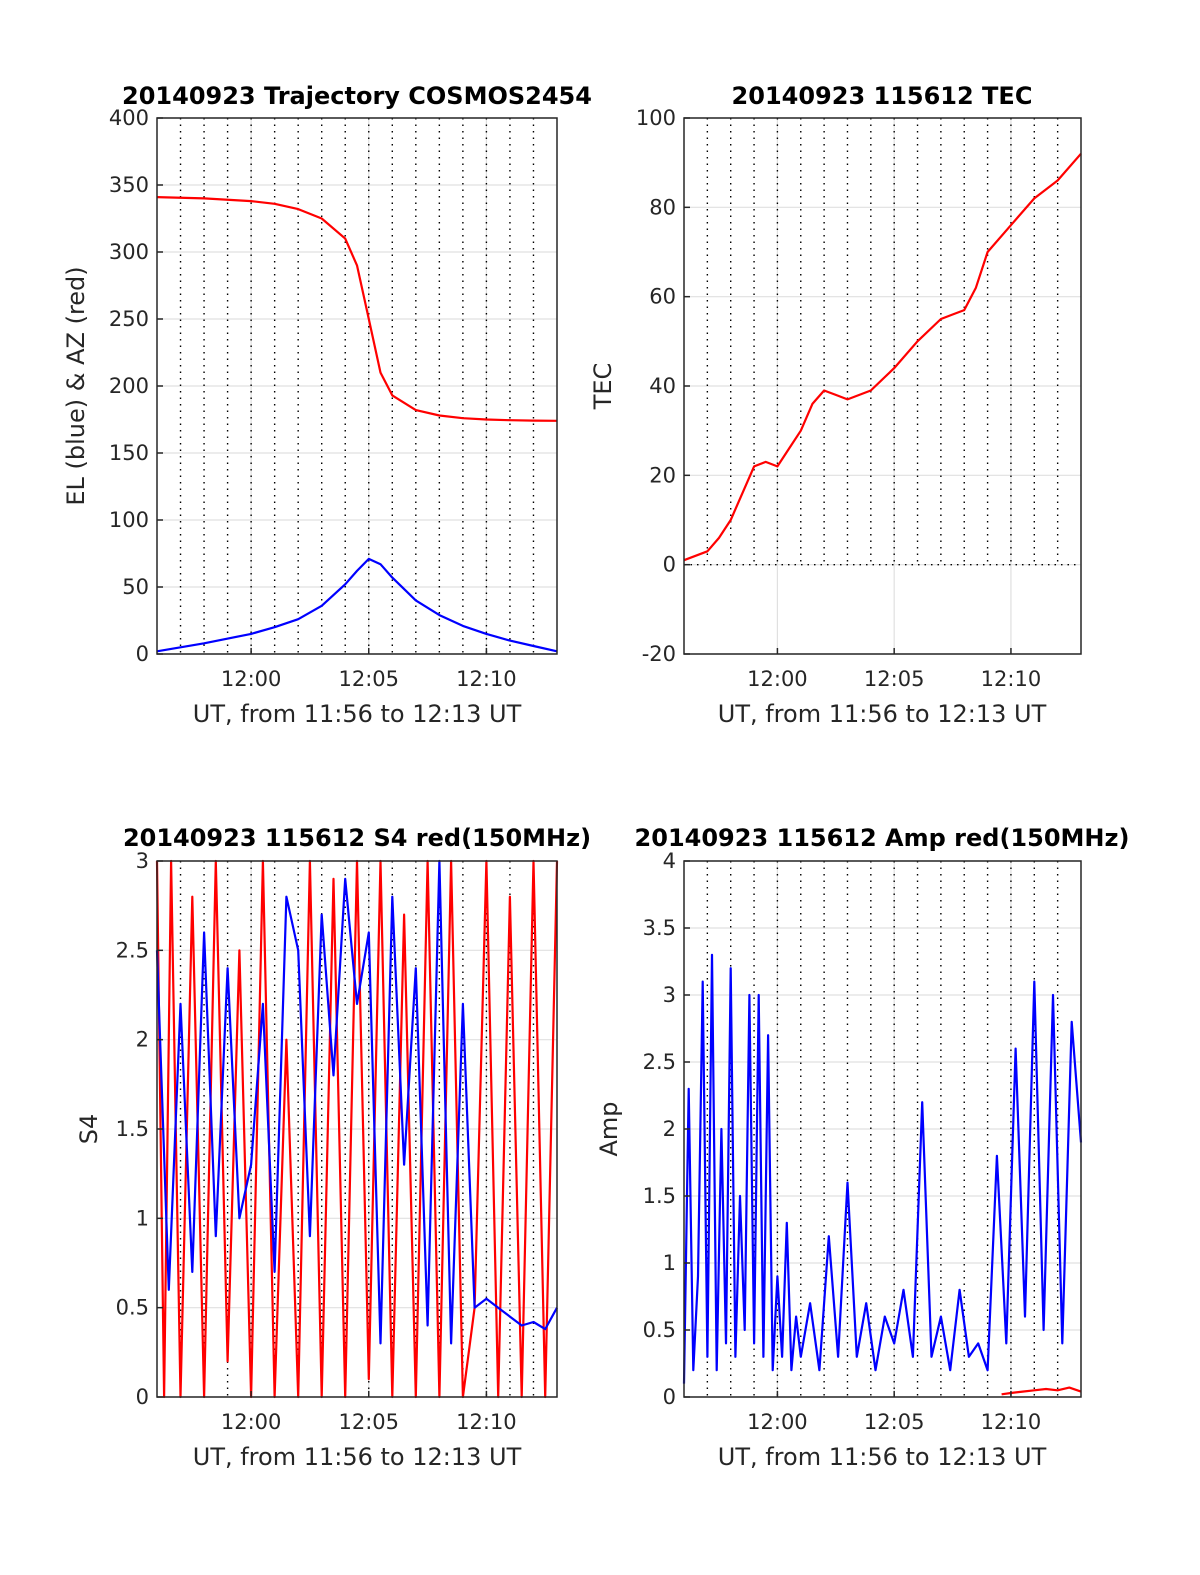 This screenshot has height=1575, width=1200. What do you see at coordinates (662, 297) in the screenshot?
I see `tec-ytick-label-4: 60` at bounding box center [662, 297].